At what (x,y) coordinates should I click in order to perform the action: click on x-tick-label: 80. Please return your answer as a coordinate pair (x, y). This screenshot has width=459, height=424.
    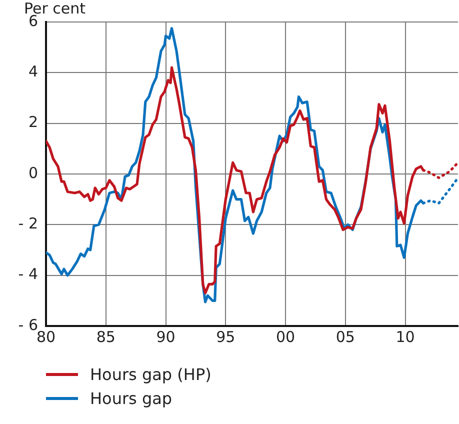
    Looking at the image, I should click on (46, 337).